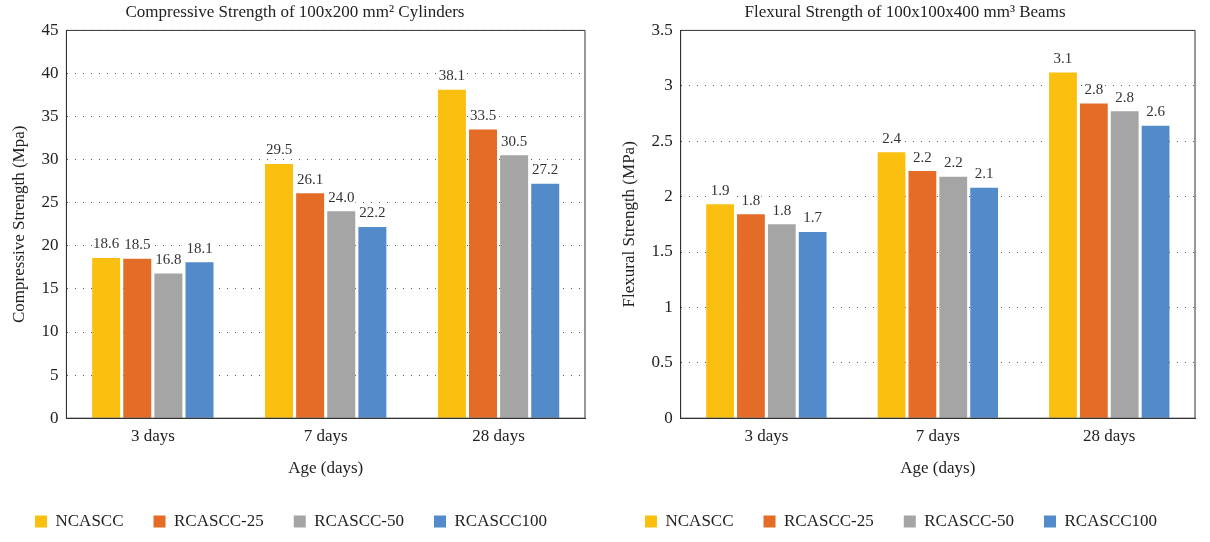 The image size is (1210, 542). Describe the element at coordinates (341, 196) in the screenshot. I see `data-label: 24.0` at that location.